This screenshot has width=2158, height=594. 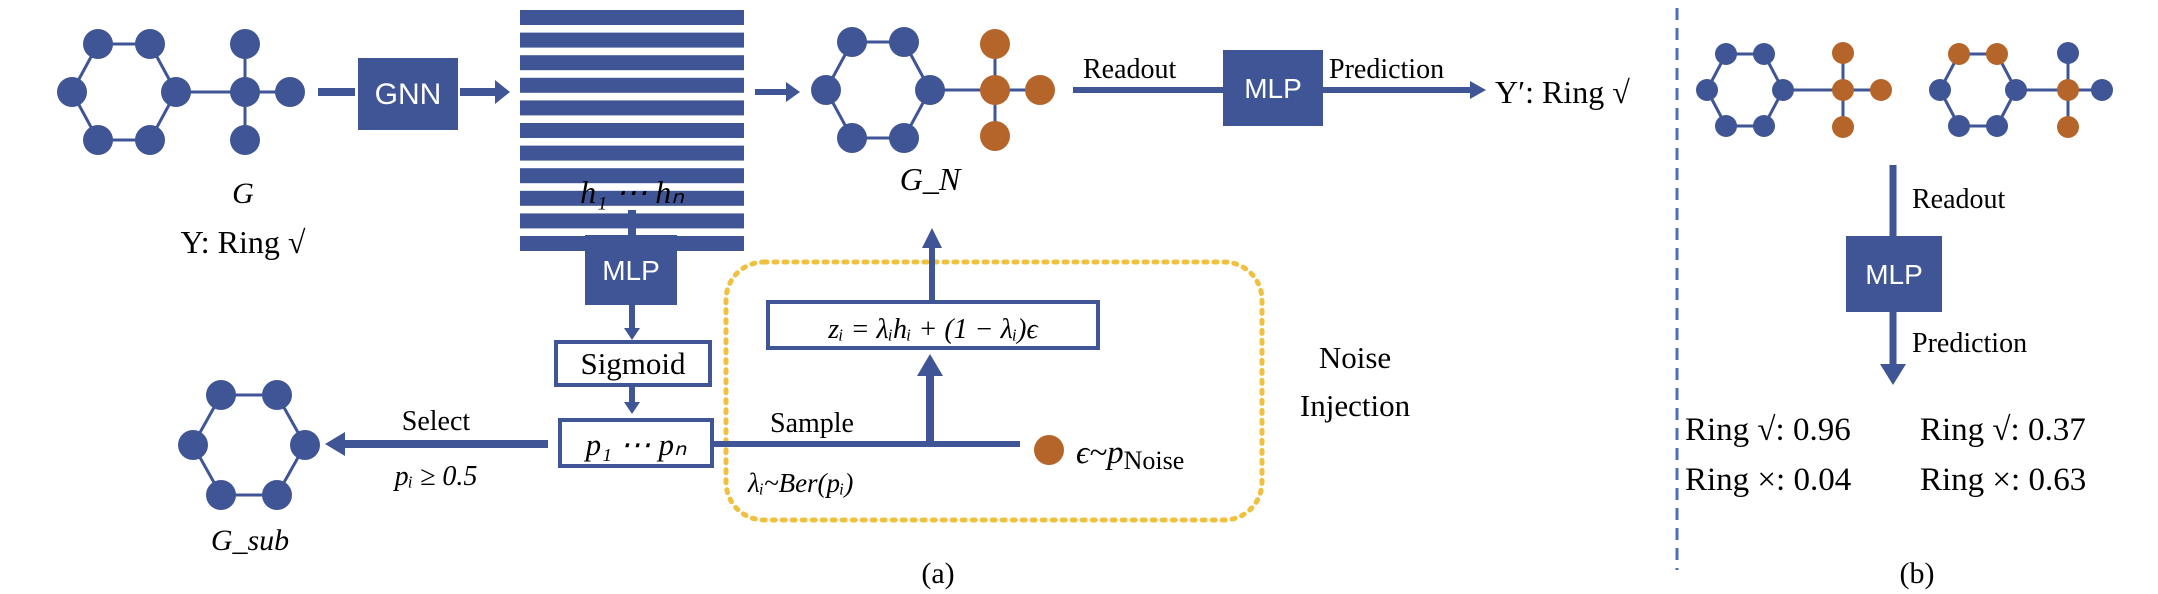 What do you see at coordinates (1355, 357) in the screenshot?
I see `noise-injection-label-line1: Noise` at bounding box center [1355, 357].